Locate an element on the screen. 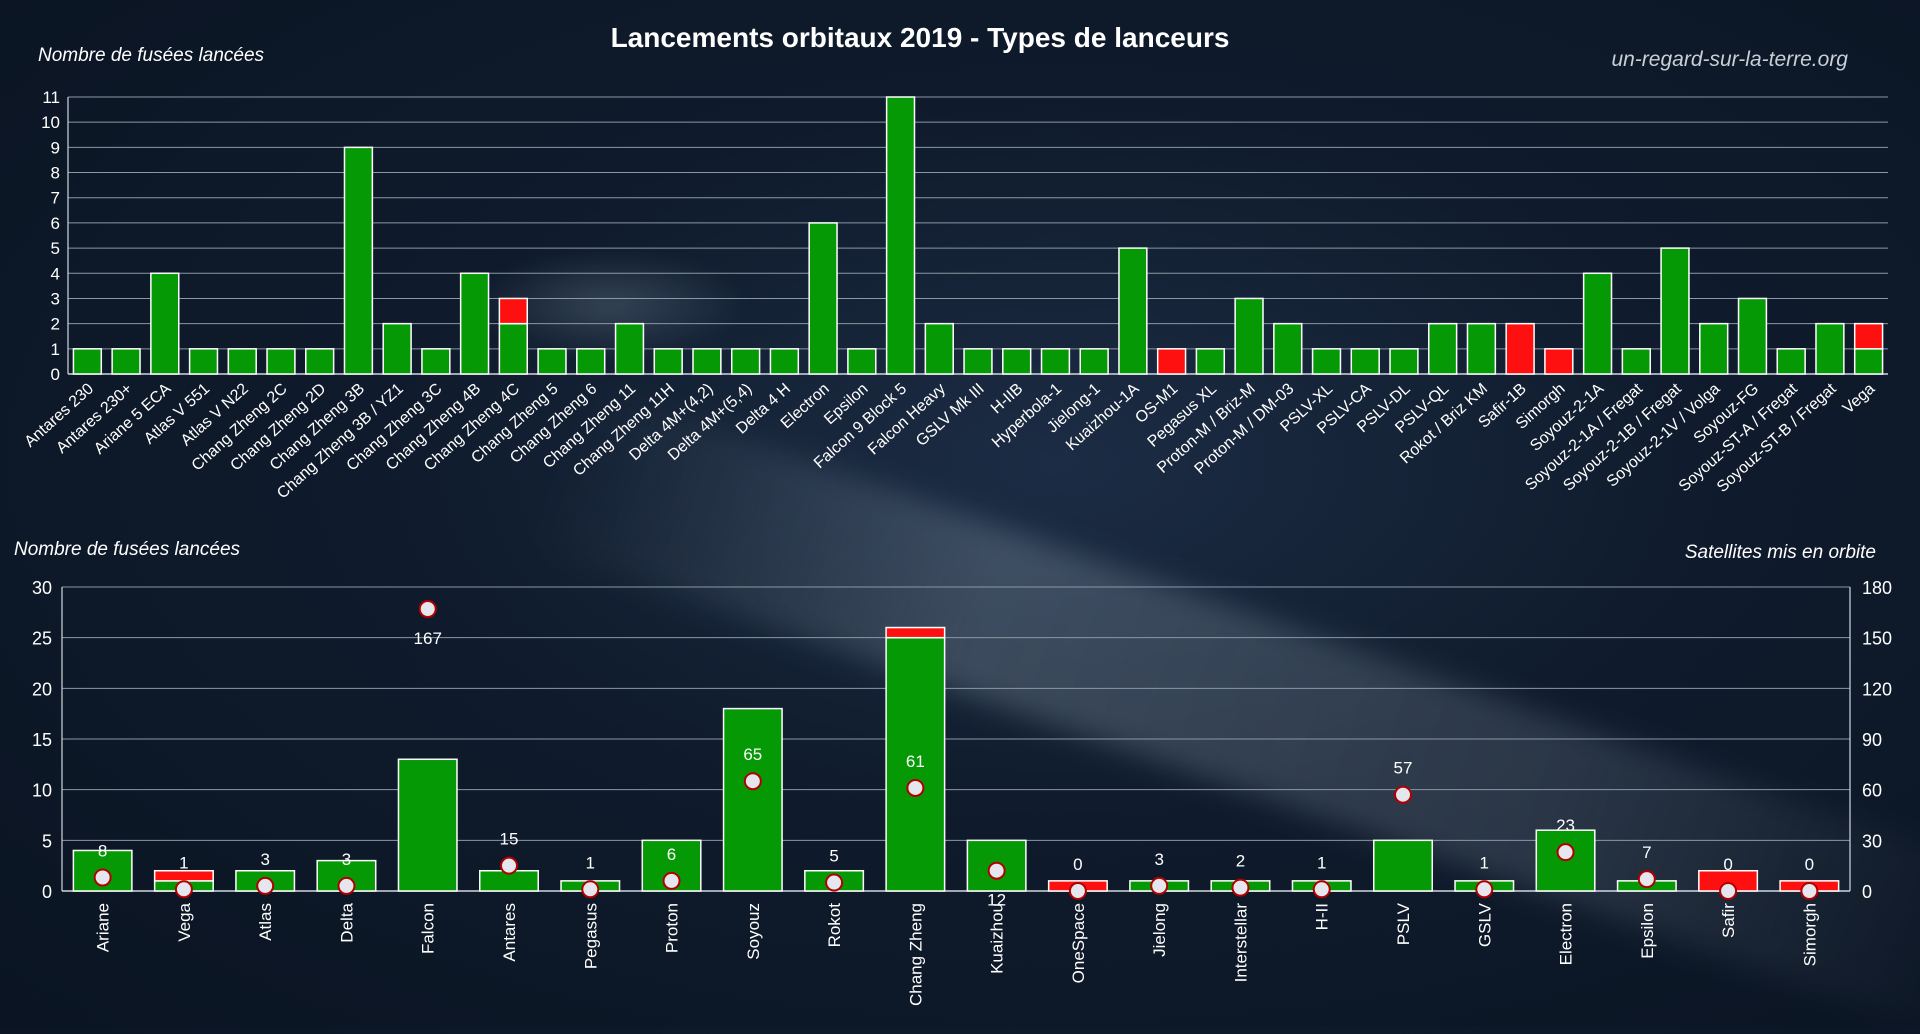 This screenshot has width=1920, height=1034. bottom-chart-y-axis-title: Nombre de fusées lancées is located at coordinates (127, 549).